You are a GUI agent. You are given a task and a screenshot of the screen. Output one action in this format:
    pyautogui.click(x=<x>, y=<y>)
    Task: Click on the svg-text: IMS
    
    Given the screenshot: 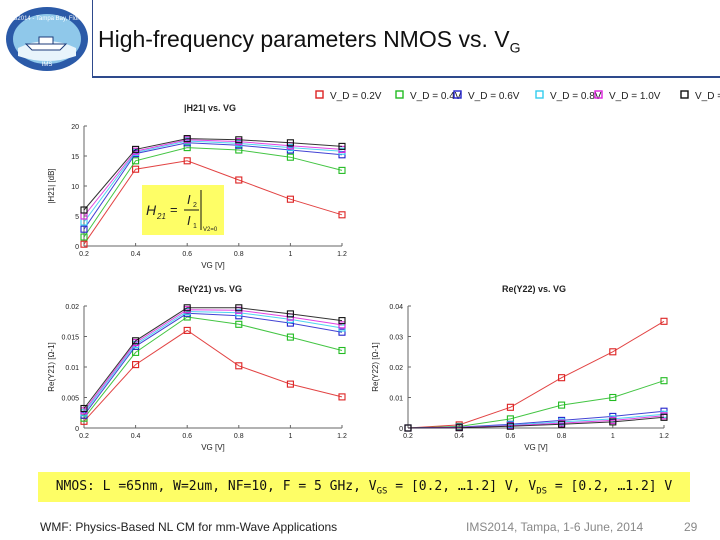 What is the action you would take?
    pyautogui.click(x=47, y=65)
    